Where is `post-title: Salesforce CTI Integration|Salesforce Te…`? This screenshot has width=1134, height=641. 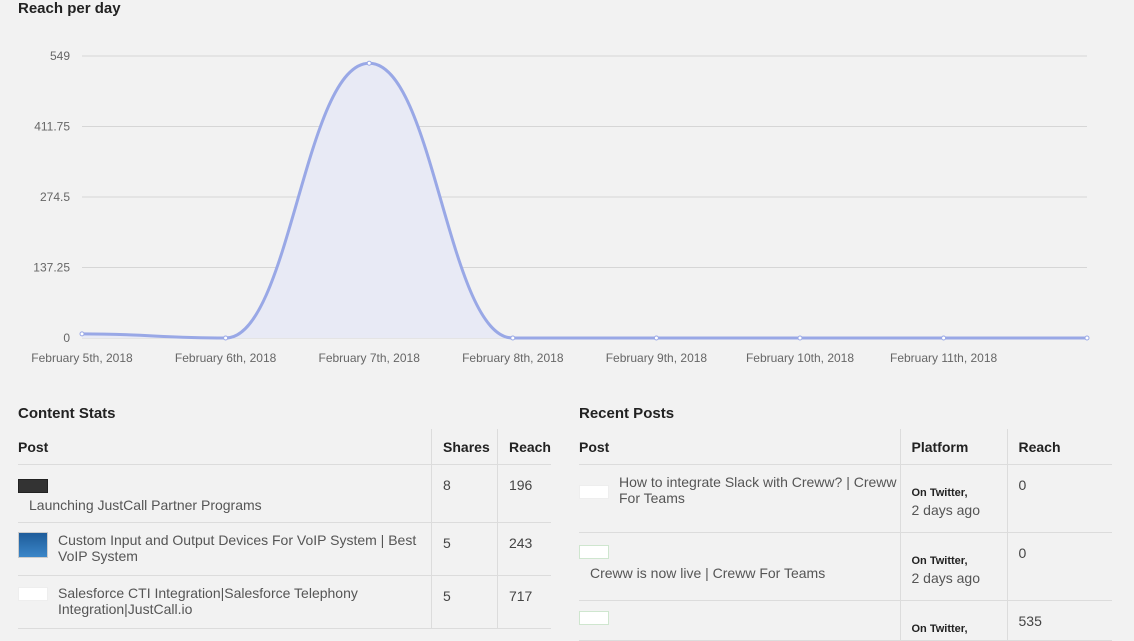 post-title: Salesforce CTI Integration|Salesforce Te… is located at coordinates (208, 601).